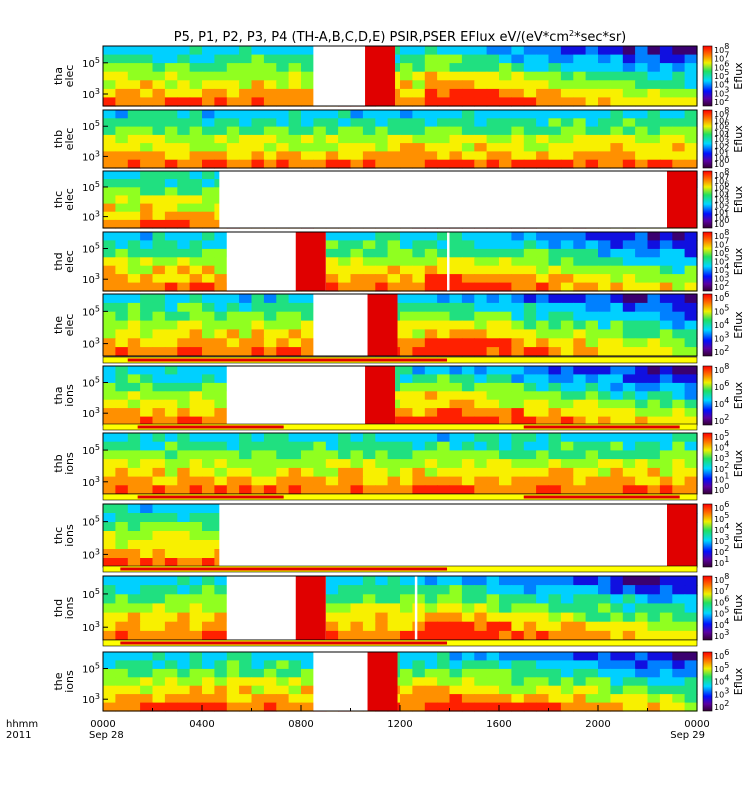 This screenshot has height=800, width=750. I want to click on y-axis-label: thaions, so click(64, 395).